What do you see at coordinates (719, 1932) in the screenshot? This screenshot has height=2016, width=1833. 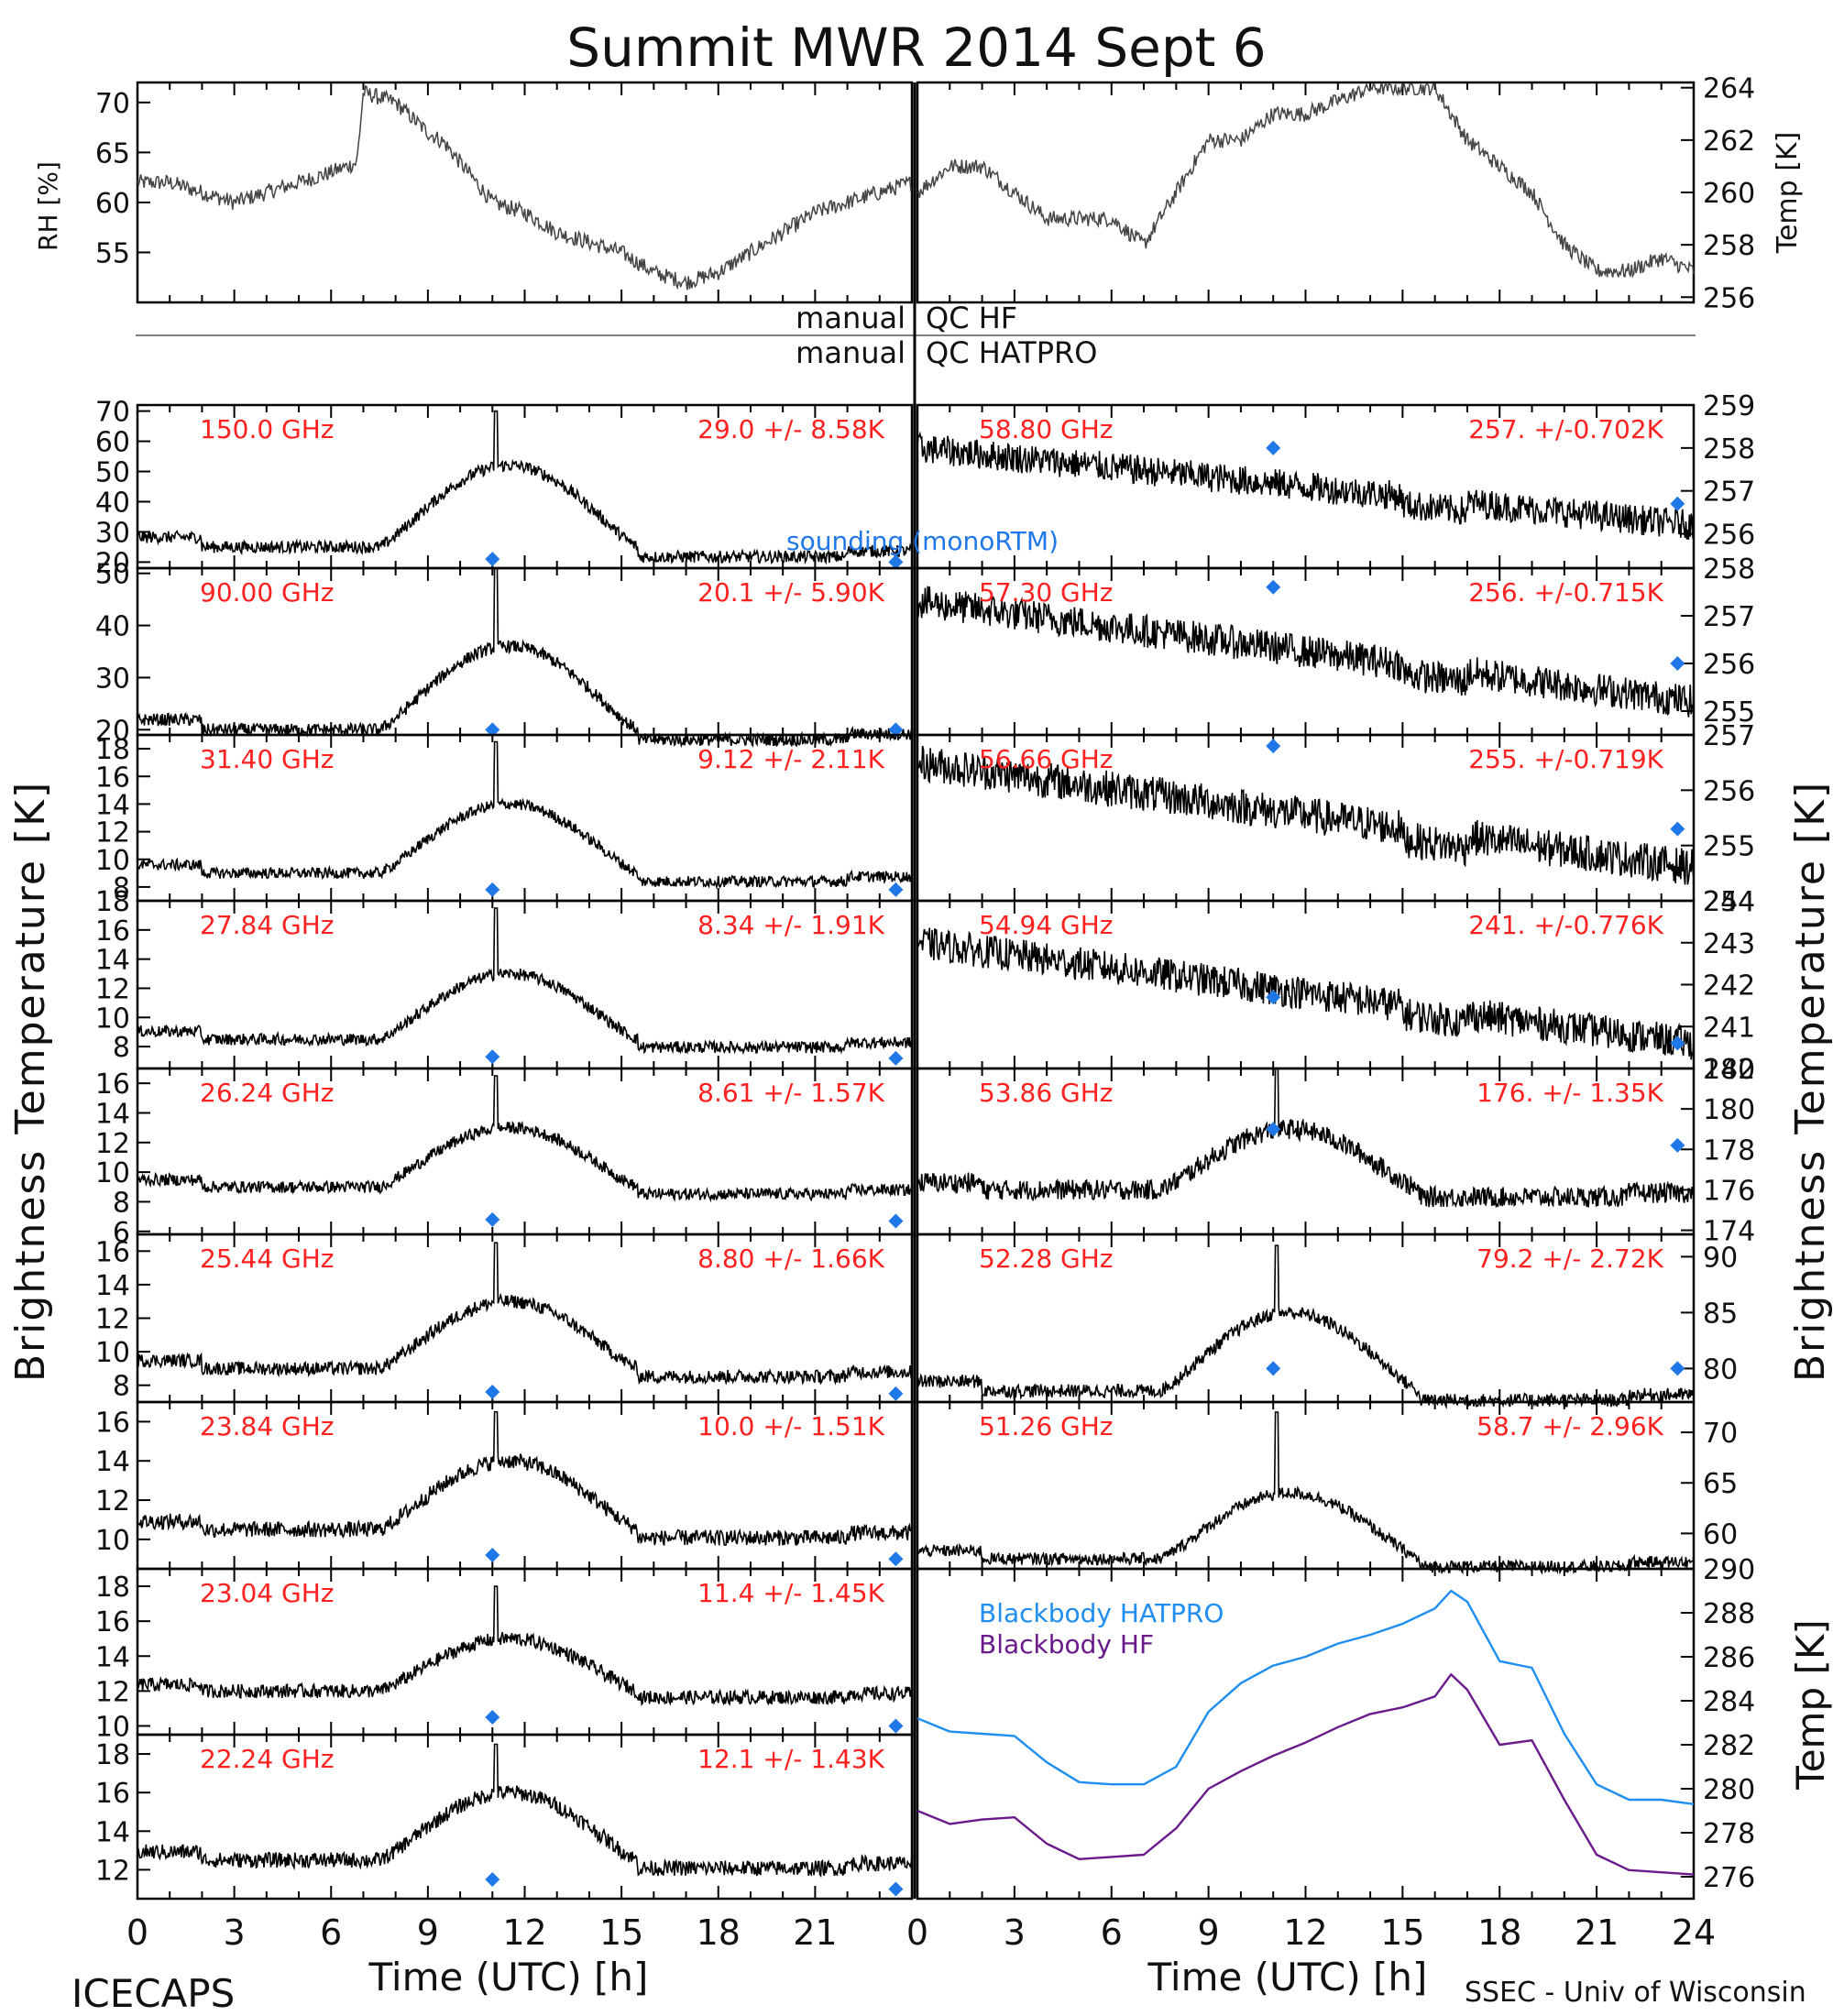 I see `x-tick-label: 18` at bounding box center [719, 1932].